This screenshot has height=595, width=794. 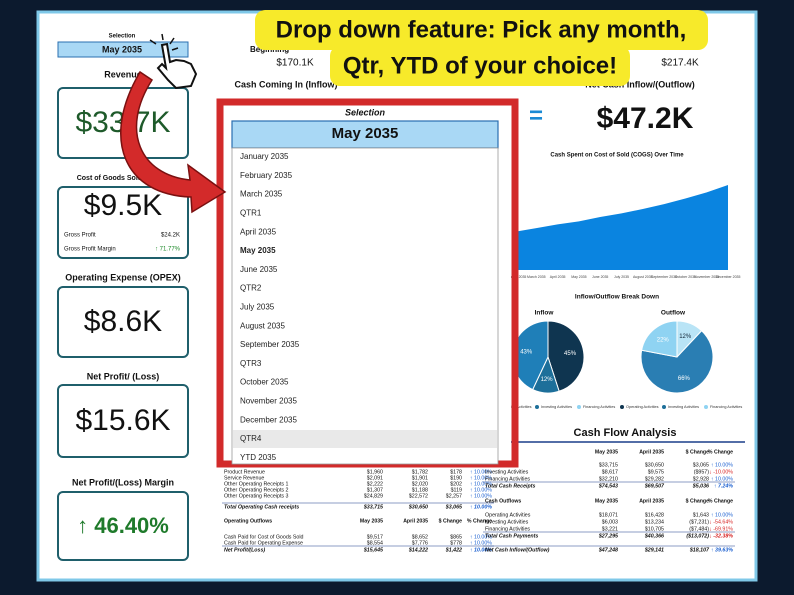 What do you see at coordinates (375, 472) in the screenshot?
I see `table-cell: $1,960` at bounding box center [375, 472].